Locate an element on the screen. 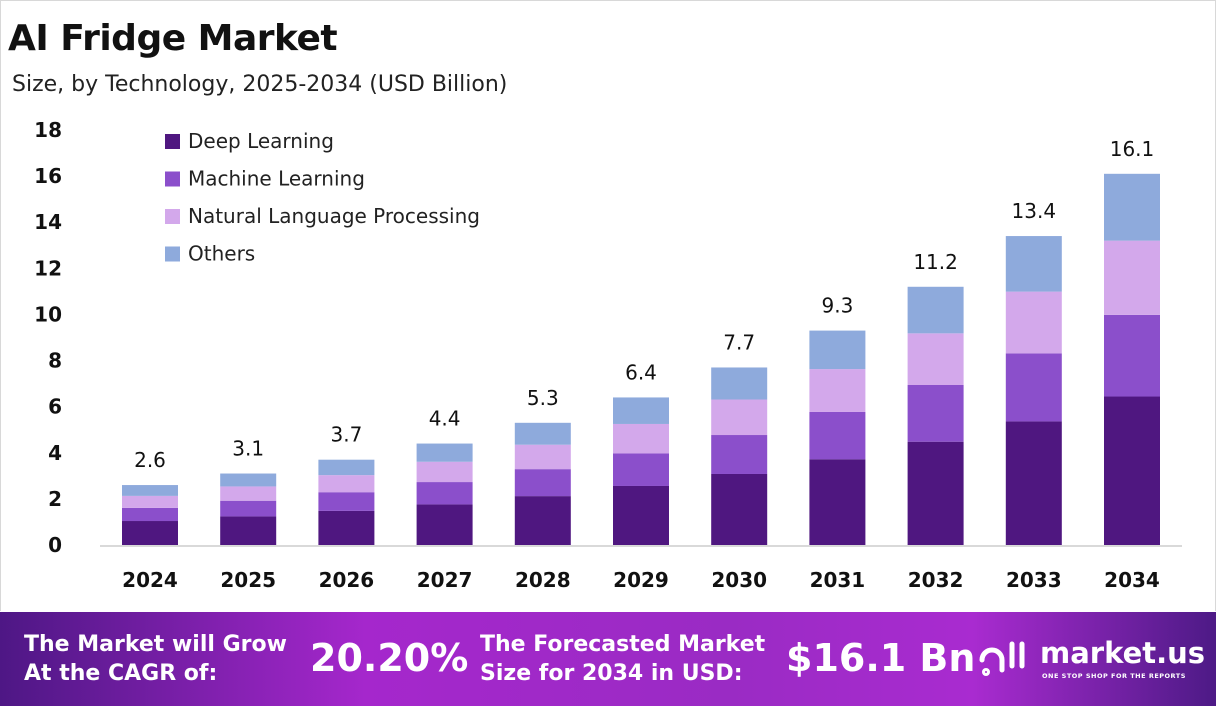 The height and width of the screenshot is (706, 1216). legend-label: Others is located at coordinates (221, 254).